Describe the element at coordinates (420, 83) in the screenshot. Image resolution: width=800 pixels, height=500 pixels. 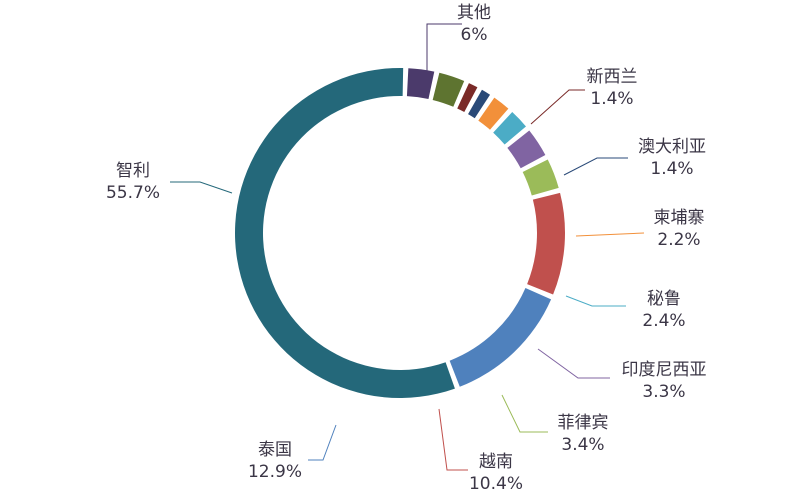
I see `donut-slice-其他-a` at that location.